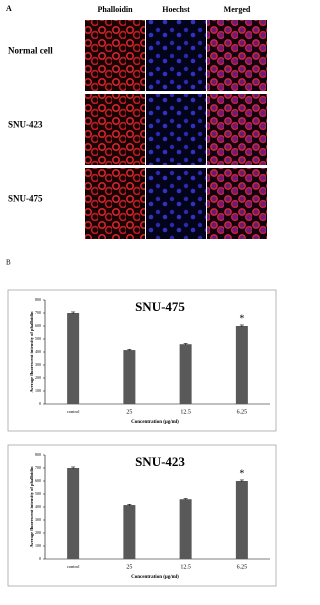  What do you see at coordinates (160, 306) in the screenshot?
I see `chart-title: SNU-475` at bounding box center [160, 306].